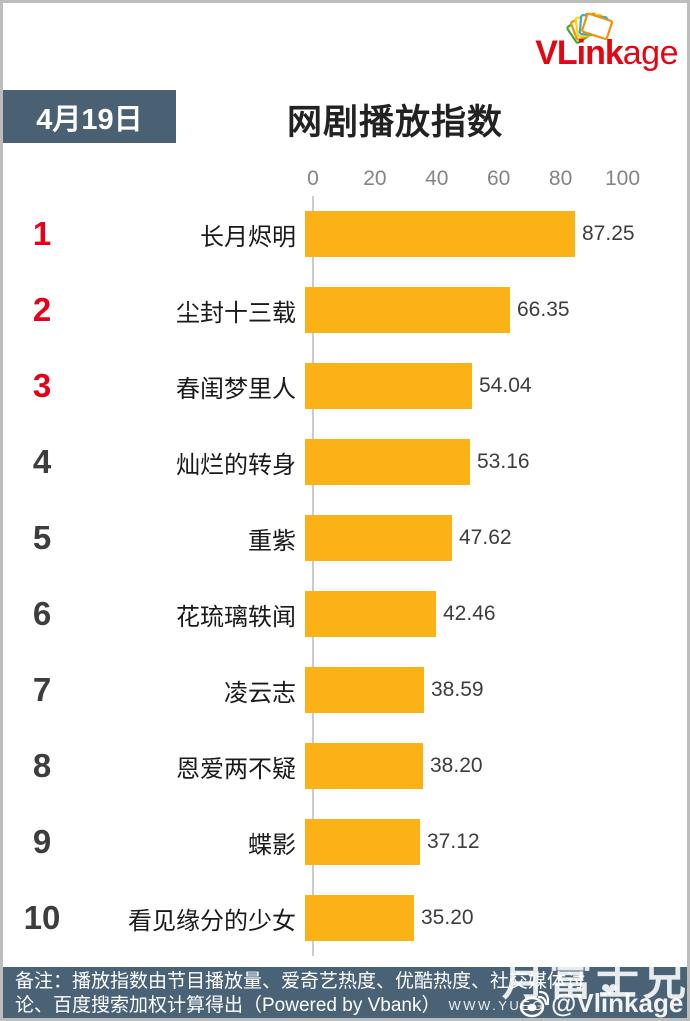 The image size is (690, 1021). I want to click on logo-text-light: age, so click(650, 53).